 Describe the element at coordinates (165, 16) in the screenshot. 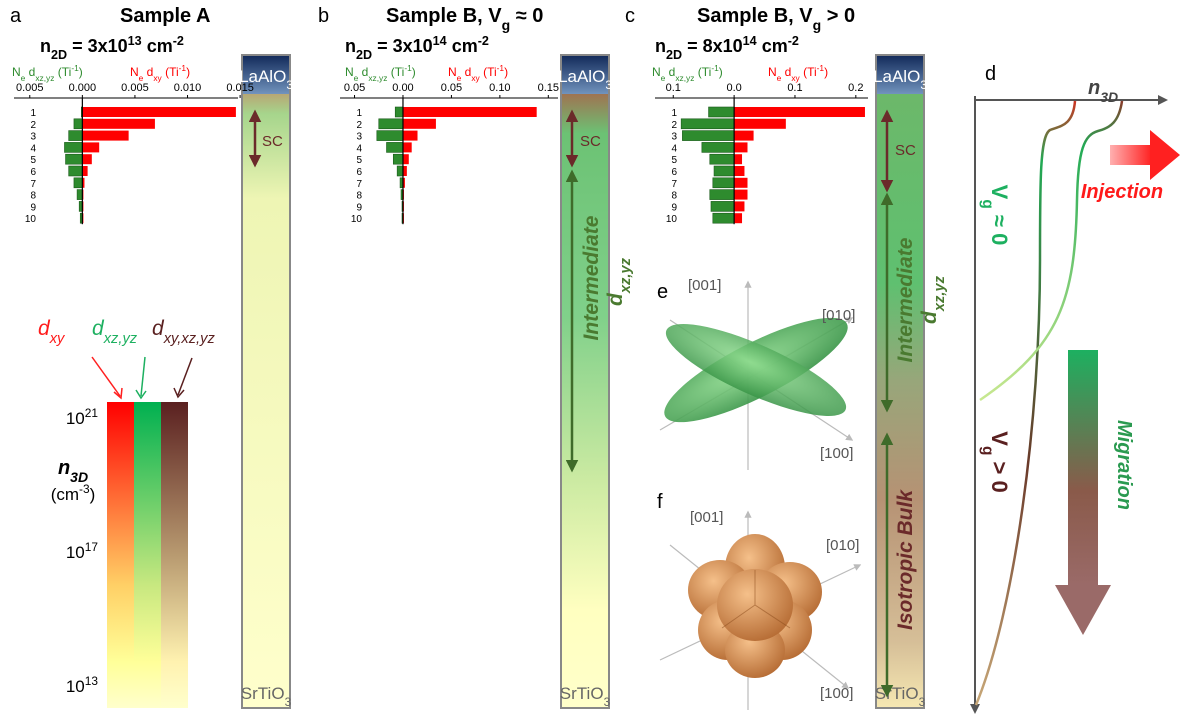

I see `chart-title-part: Sample A` at that location.